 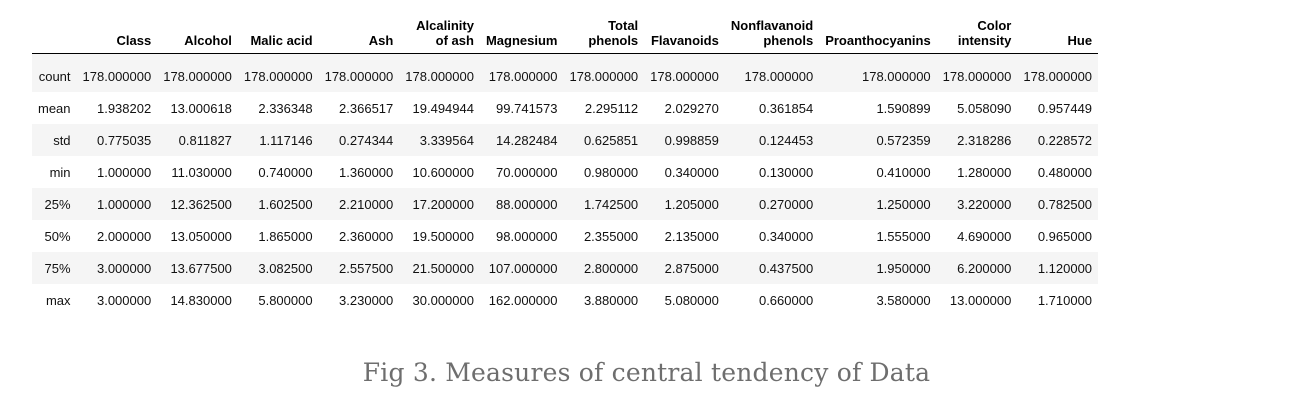 I want to click on column-header-alcohol: Alcohol, so click(x=197, y=32).